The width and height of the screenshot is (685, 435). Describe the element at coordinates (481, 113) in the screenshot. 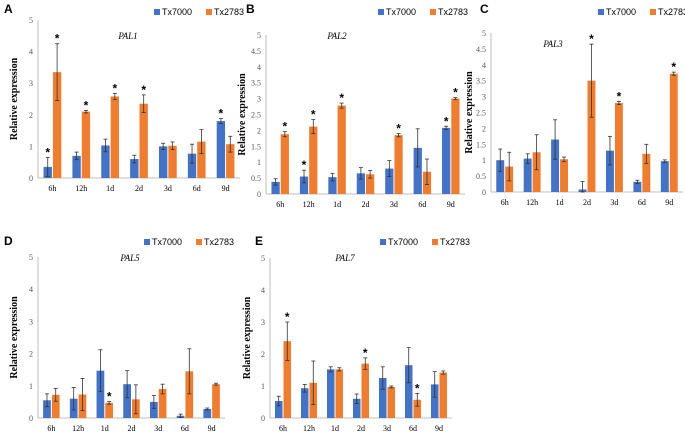

I see `y-tick-label: 2.5` at that location.